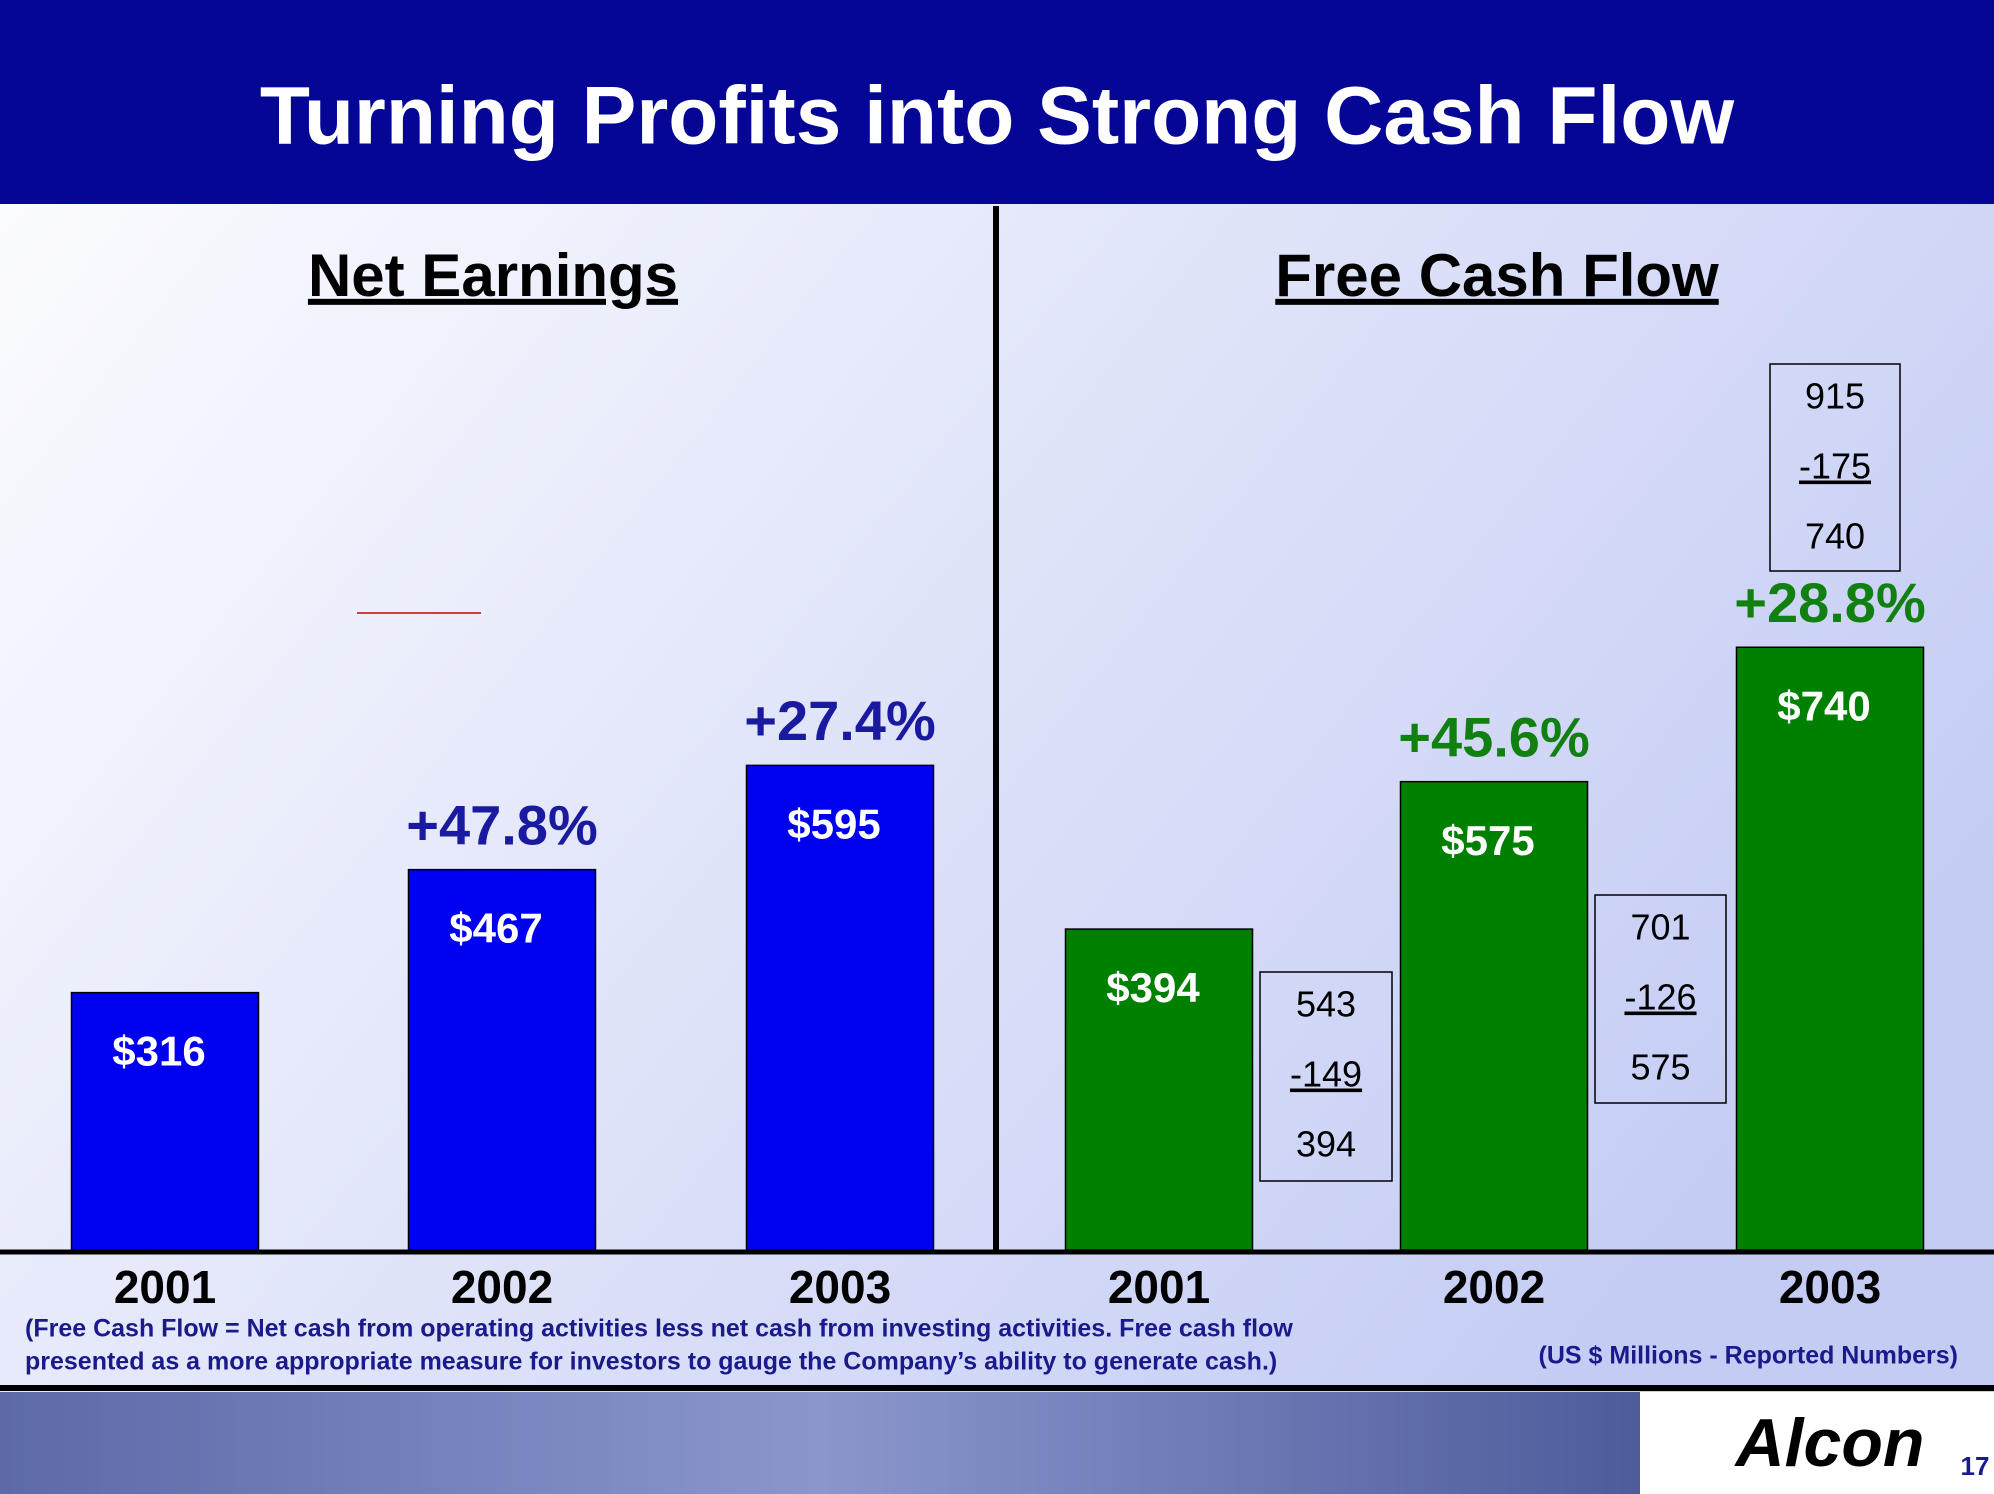  I want to click on calc-line: -149, so click(1326, 1074).